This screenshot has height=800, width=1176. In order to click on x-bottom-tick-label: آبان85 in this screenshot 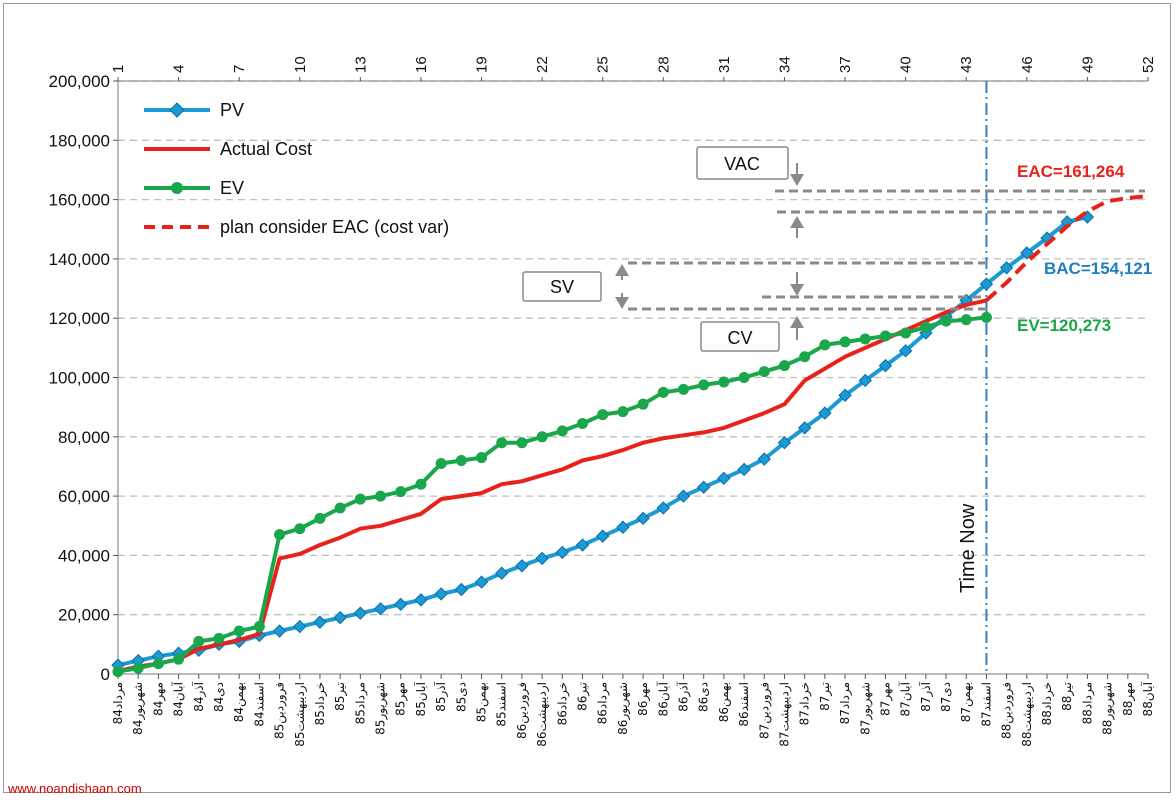, I will do `click(420, 698)`.